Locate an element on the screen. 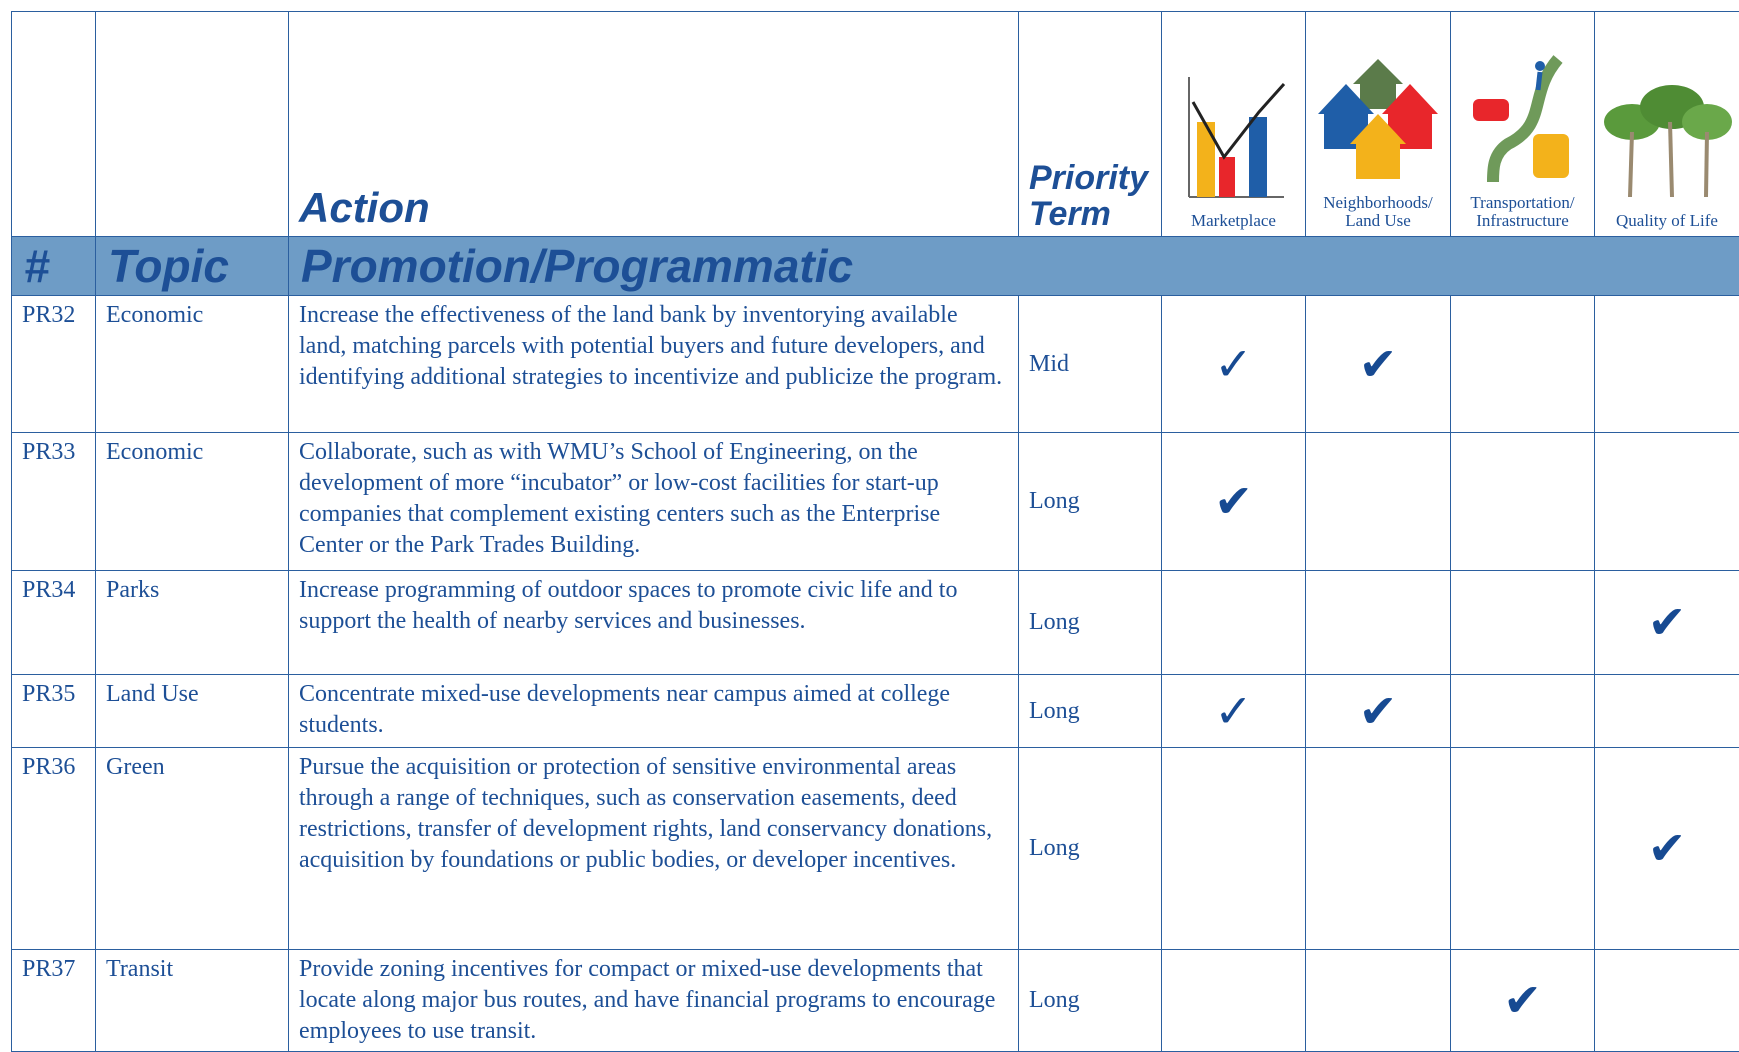 Image resolution: width=1739 pixels, height=1052 pixels. neighborhoods-icon is located at coordinates (1378, 119).